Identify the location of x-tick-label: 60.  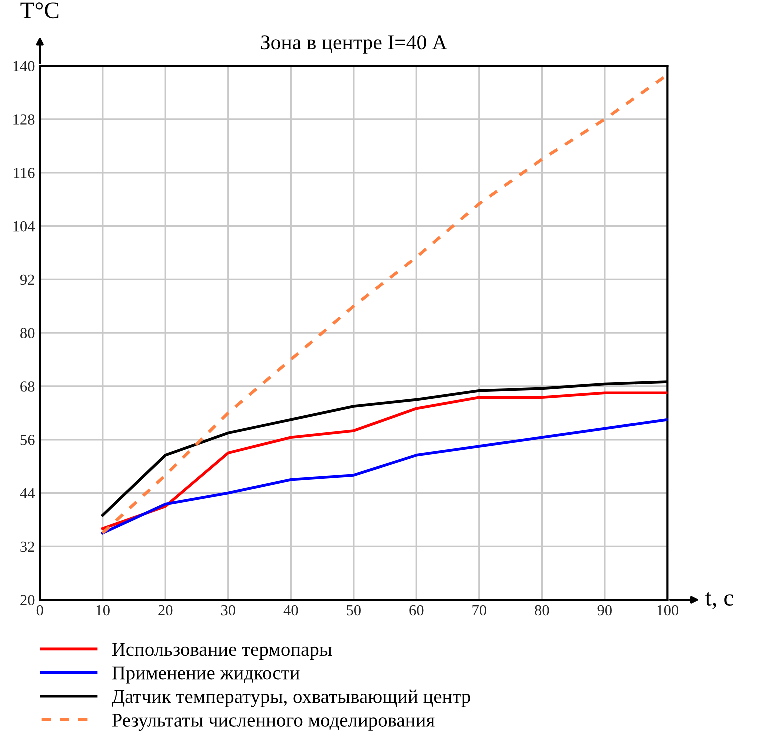
(417, 610).